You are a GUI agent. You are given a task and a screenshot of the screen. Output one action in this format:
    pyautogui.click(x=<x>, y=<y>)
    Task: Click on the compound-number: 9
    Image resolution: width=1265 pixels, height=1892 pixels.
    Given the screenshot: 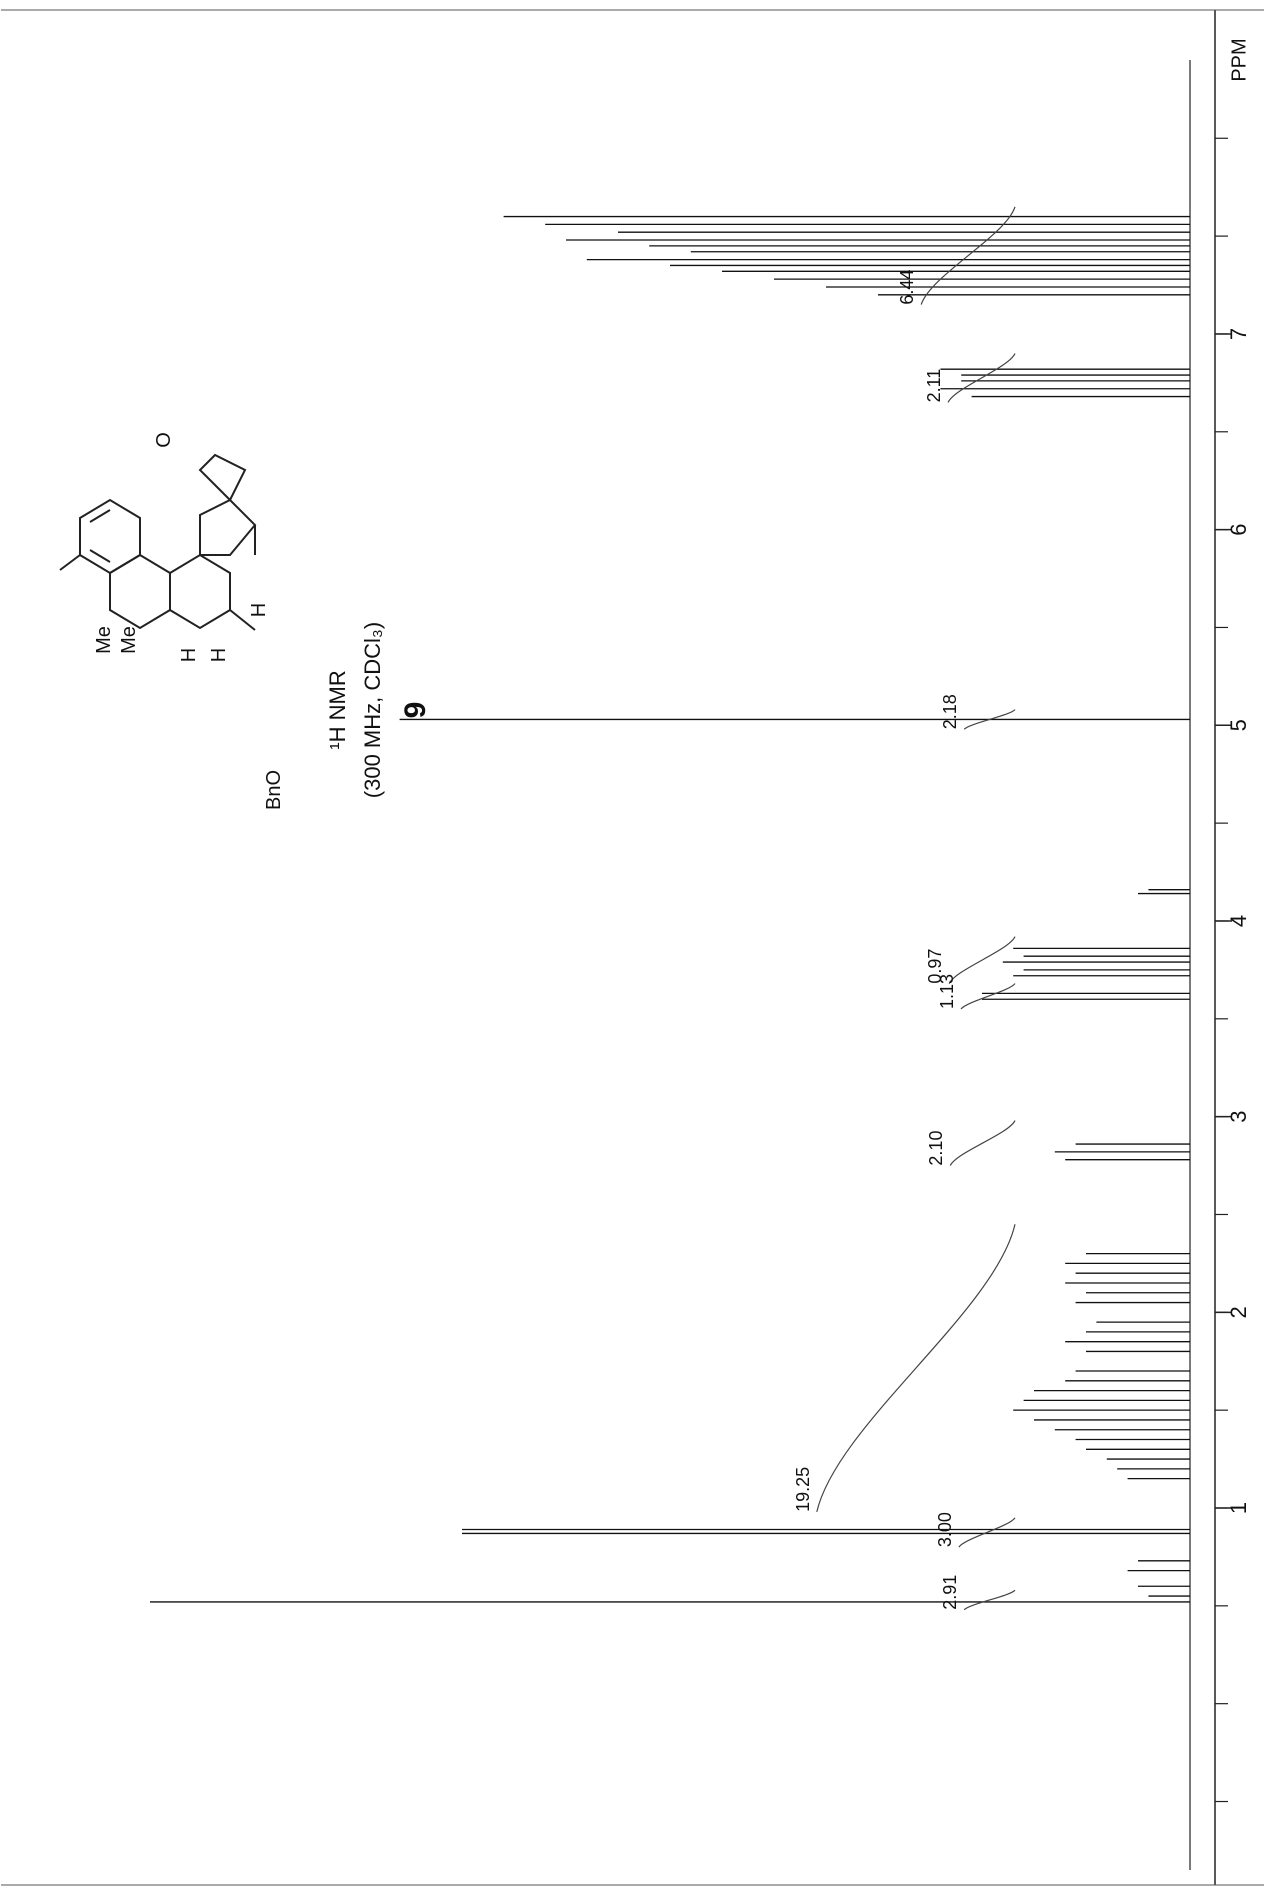 What is the action you would take?
    pyautogui.click(x=415, y=710)
    